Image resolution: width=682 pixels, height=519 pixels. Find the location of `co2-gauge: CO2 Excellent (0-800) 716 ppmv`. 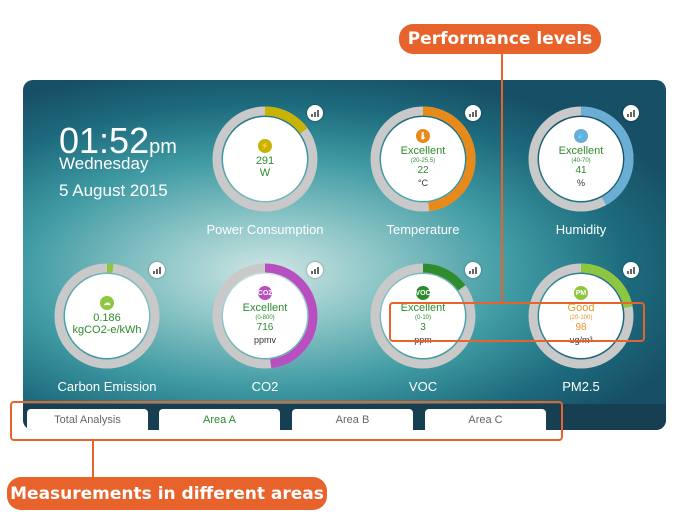

co2-gauge: CO2 Excellent (0-800) 716 ppmv is located at coordinates (265, 316).